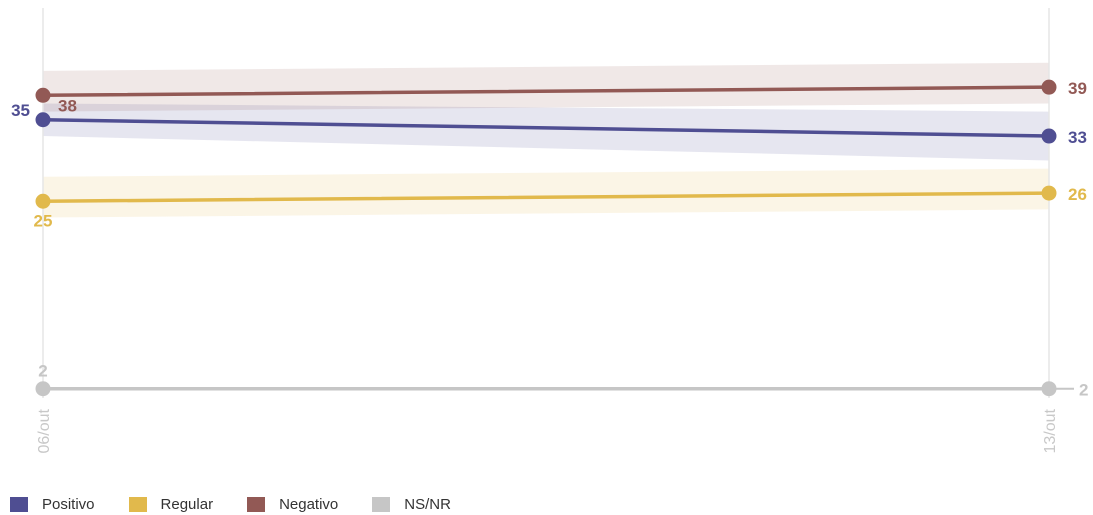  Describe the element at coordinates (19, 504) in the screenshot. I see `legend-swatch-positivo` at that location.